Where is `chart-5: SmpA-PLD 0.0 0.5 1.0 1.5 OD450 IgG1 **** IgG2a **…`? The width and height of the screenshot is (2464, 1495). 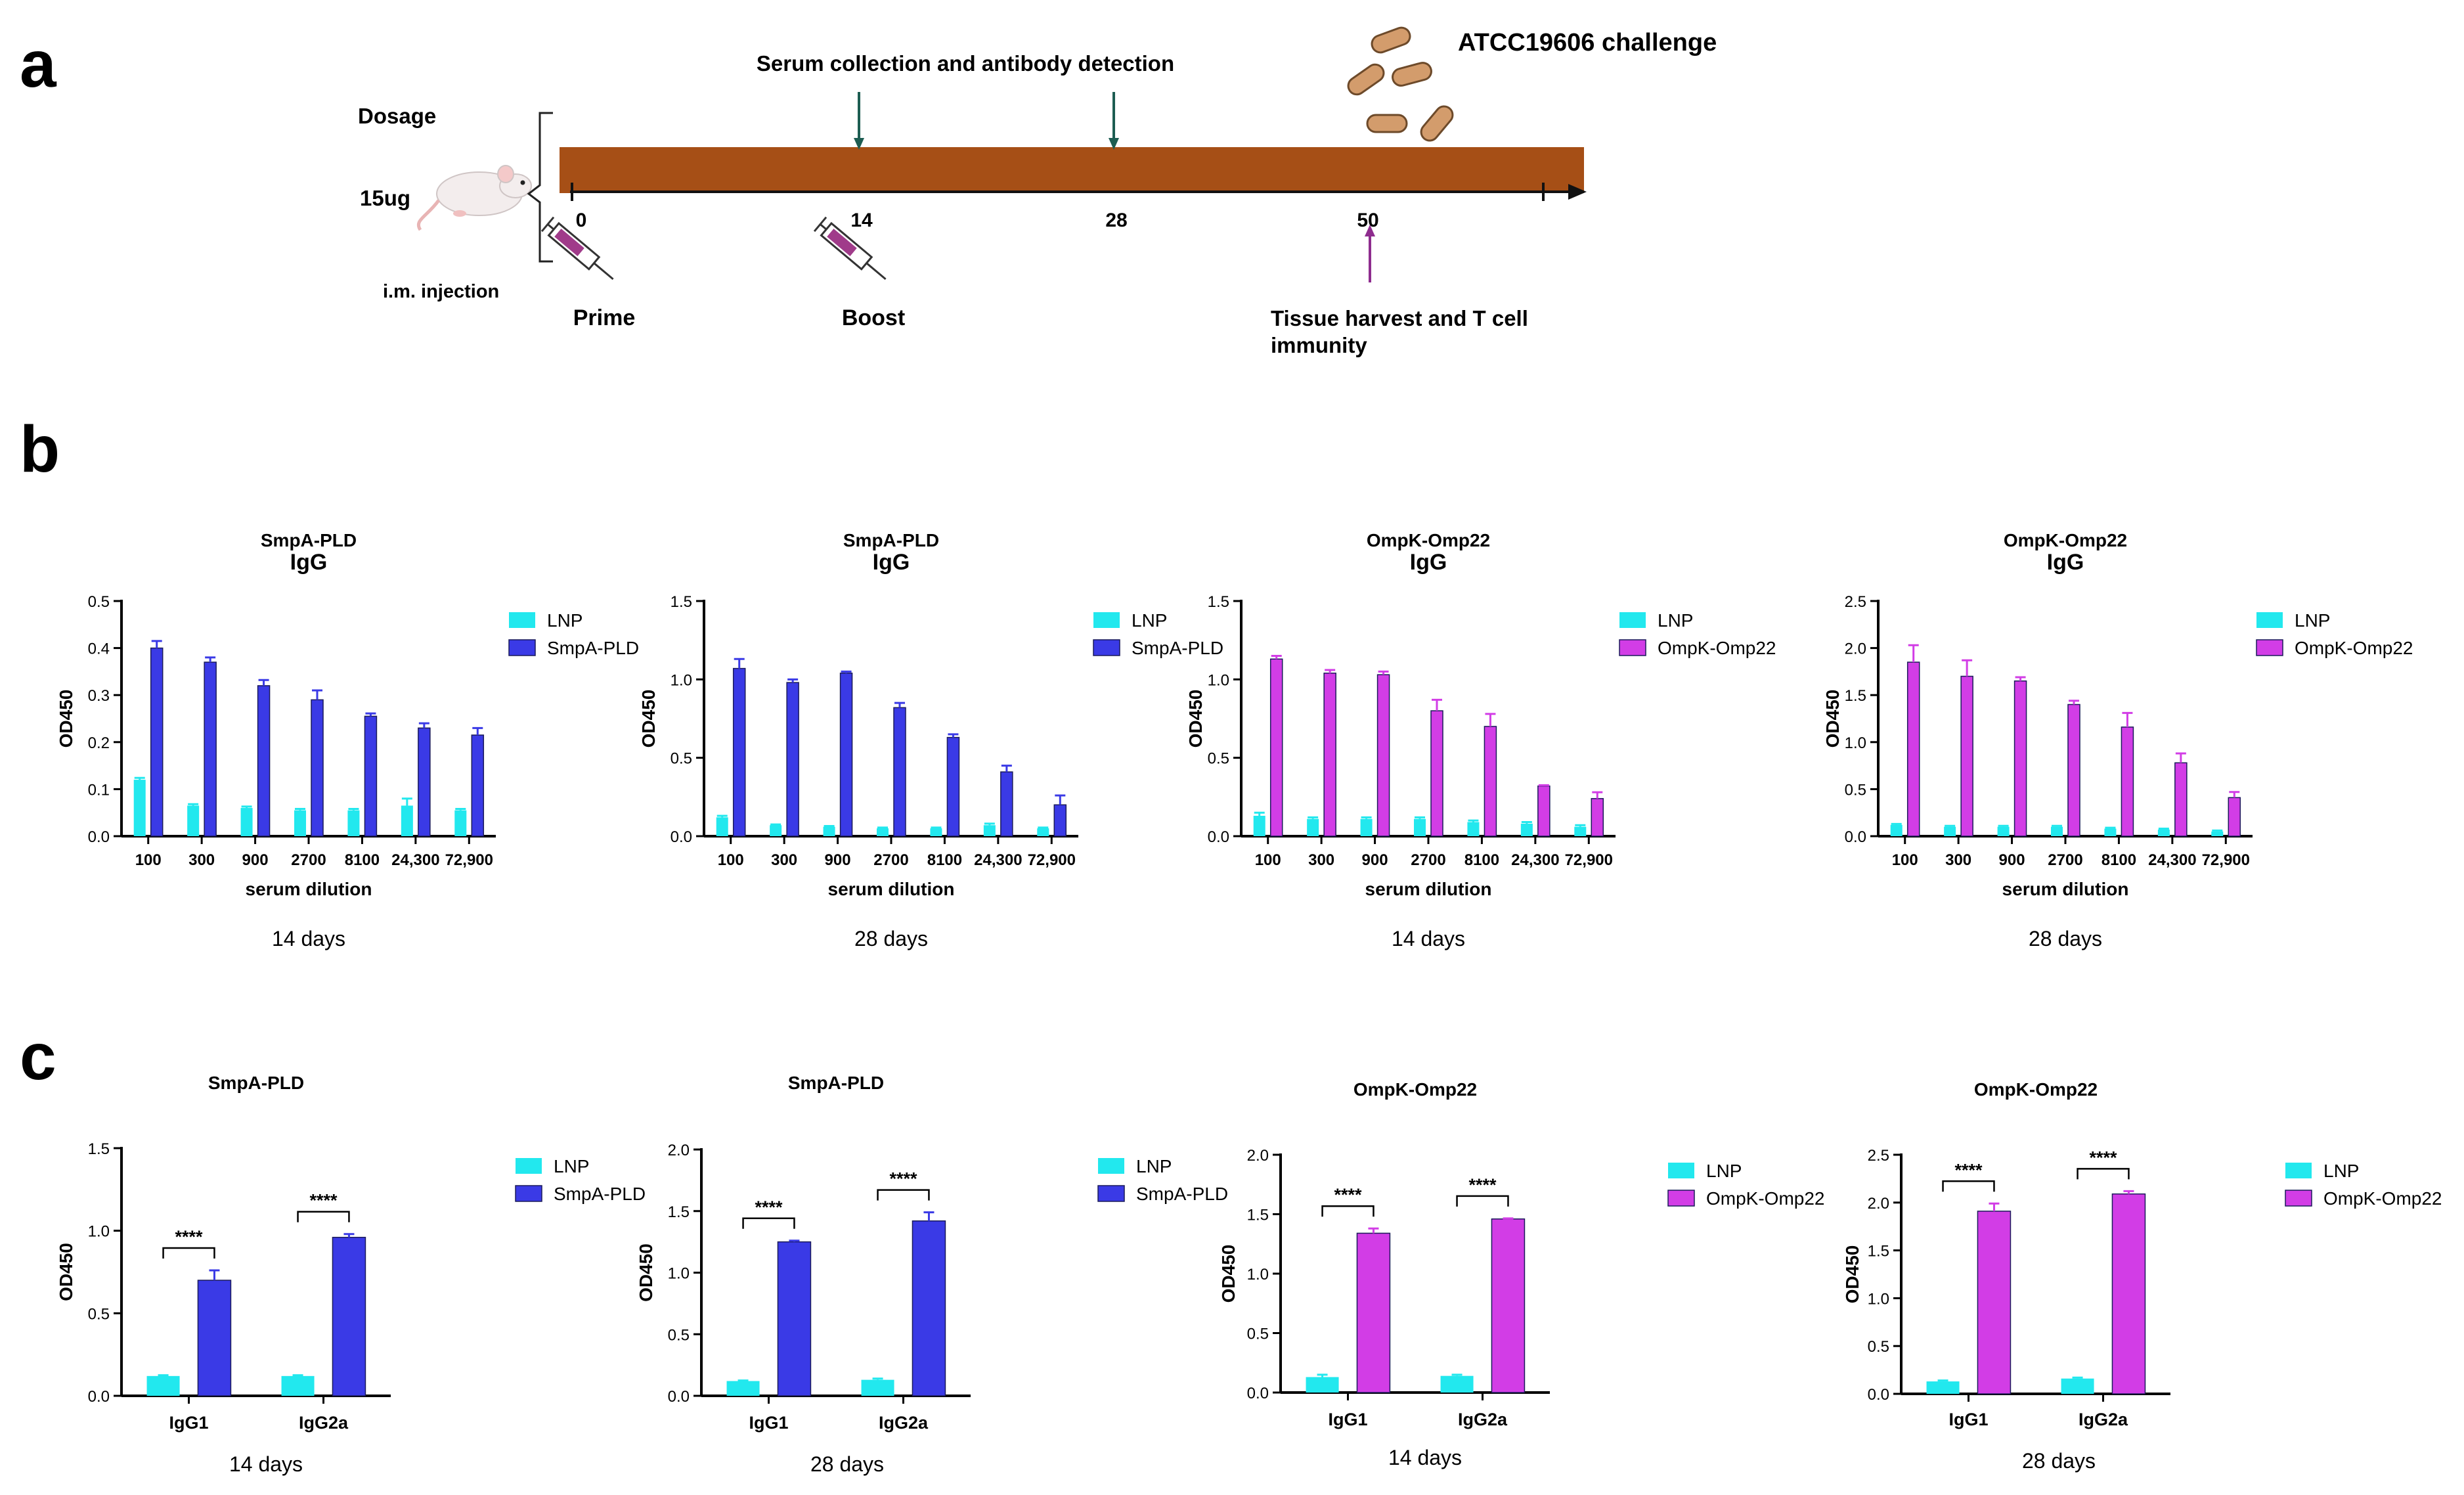 chart-5: SmpA-PLD 0.0 0.5 1.0 1.5 OD450 IgG1 **** IgG2a **… is located at coordinates (351, 1274).